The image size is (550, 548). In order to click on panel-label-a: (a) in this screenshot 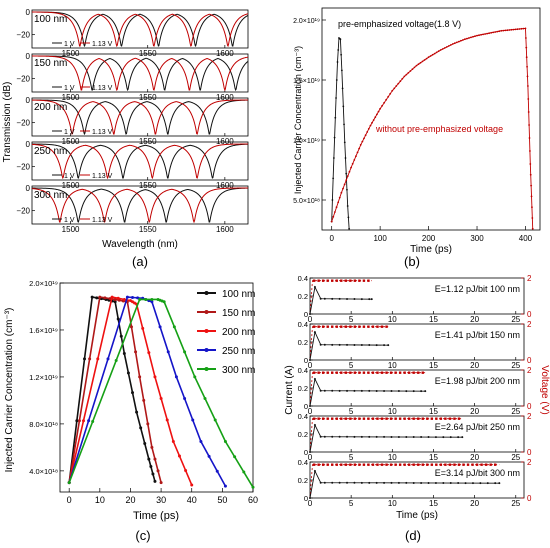, I will do `click(140, 261)`.